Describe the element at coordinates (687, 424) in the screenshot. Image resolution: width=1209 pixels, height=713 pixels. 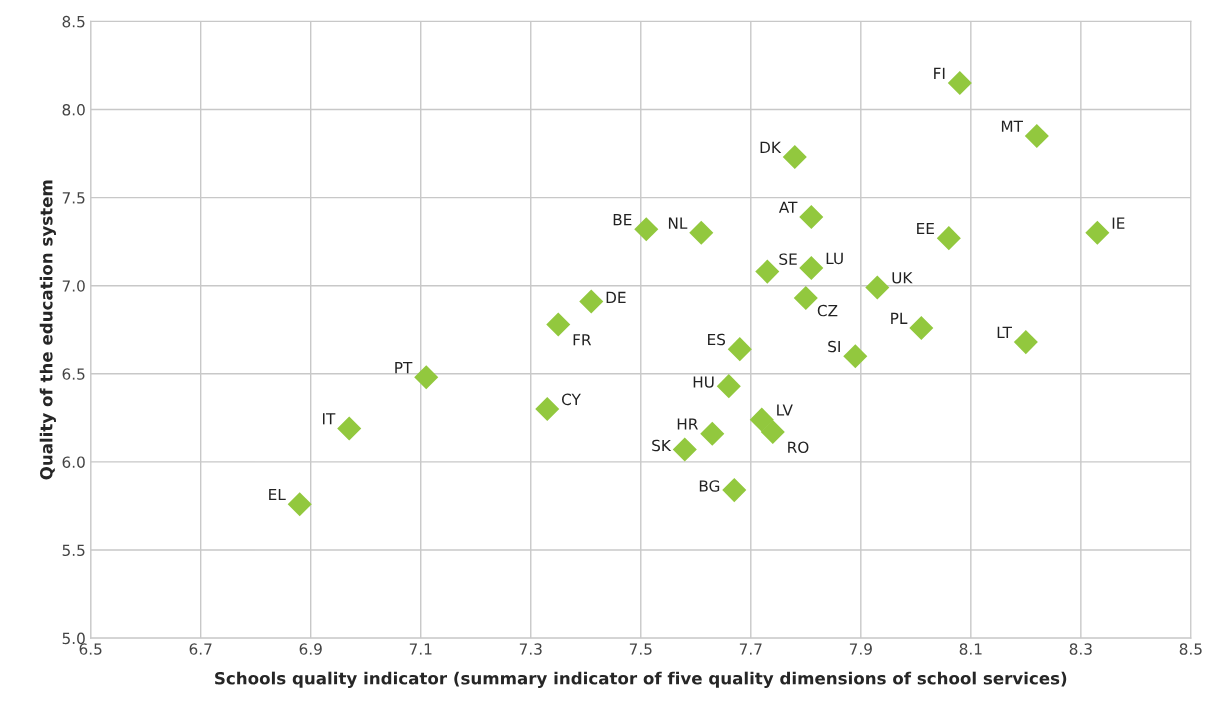
I see `annotation: HR` at that location.